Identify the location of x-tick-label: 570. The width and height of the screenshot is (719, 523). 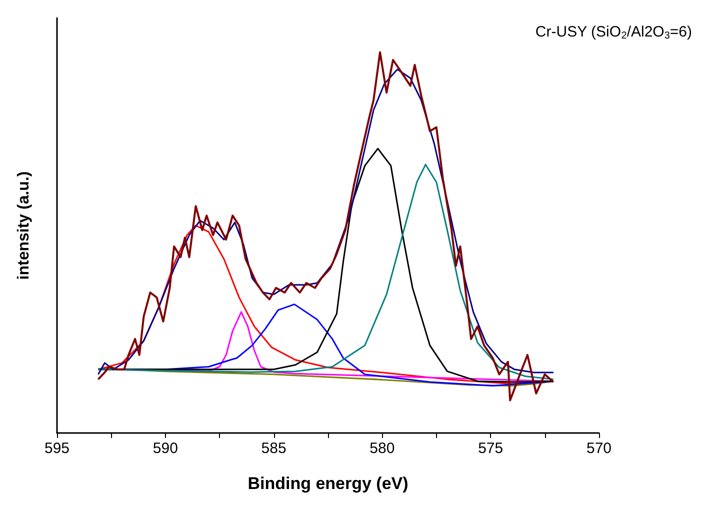
(599, 448).